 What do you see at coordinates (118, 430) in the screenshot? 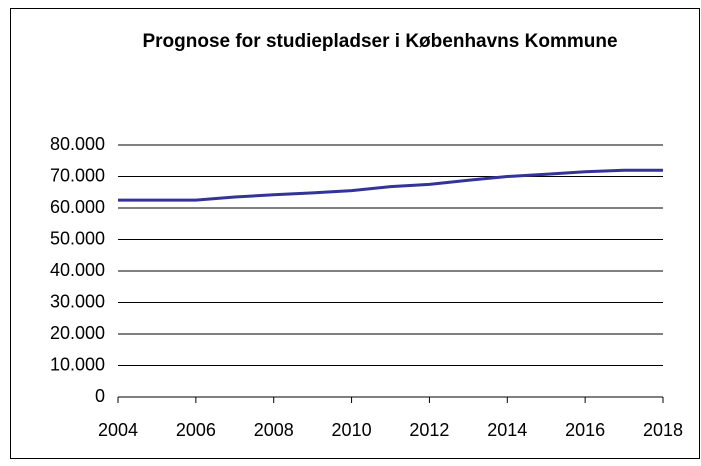
I see `x-tick-label: 2004` at bounding box center [118, 430].